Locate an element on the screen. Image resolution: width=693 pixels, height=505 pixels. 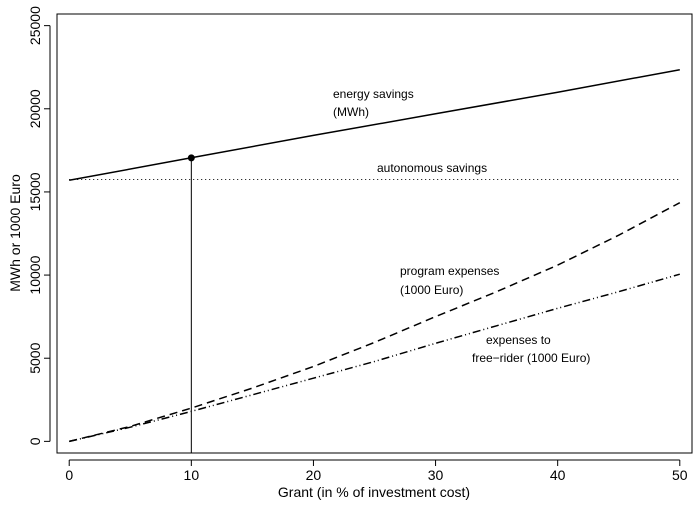
x-tick-label: 0 is located at coordinates (69, 475).